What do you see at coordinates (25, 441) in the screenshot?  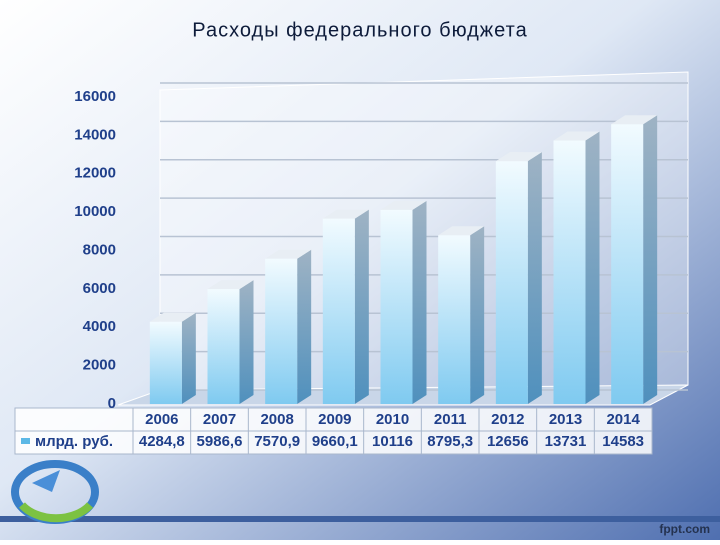 I see `legend-key` at bounding box center [25, 441].